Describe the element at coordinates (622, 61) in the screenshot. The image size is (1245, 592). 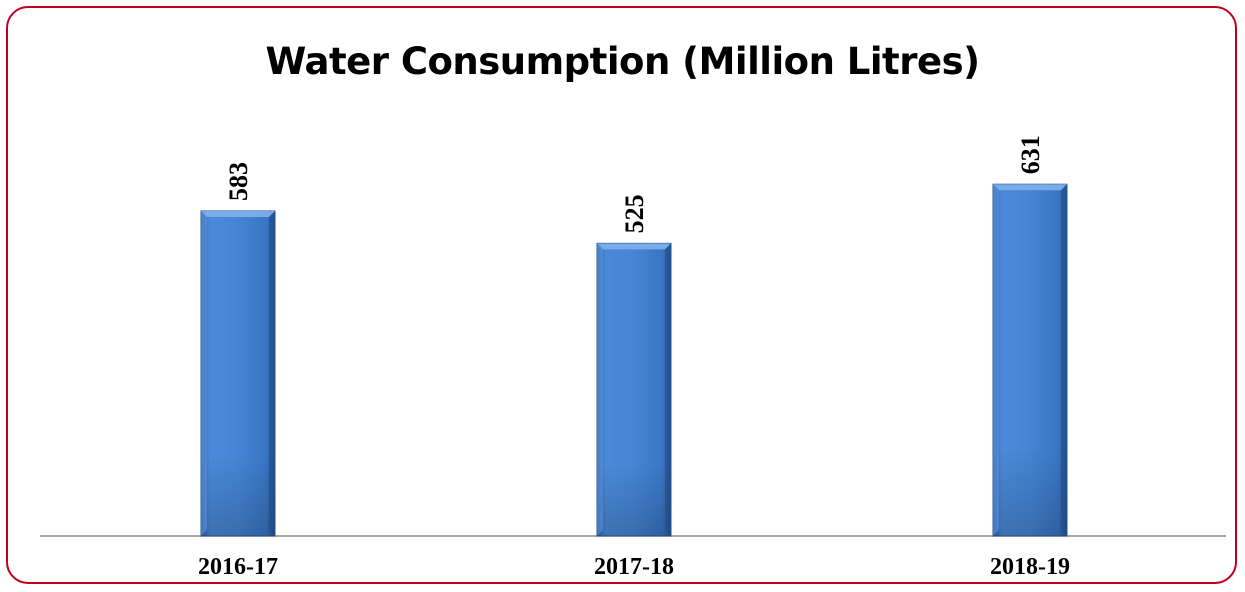
I see `chart-title: Water Consumption (Million Litres)` at that location.